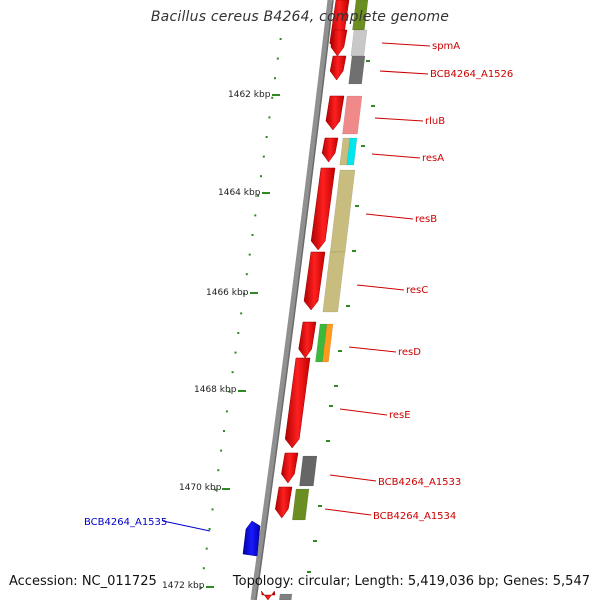 This screenshot has width=600, height=600. Describe the element at coordinates (380, 287) in the screenshot. I see `leader-resC` at that location.